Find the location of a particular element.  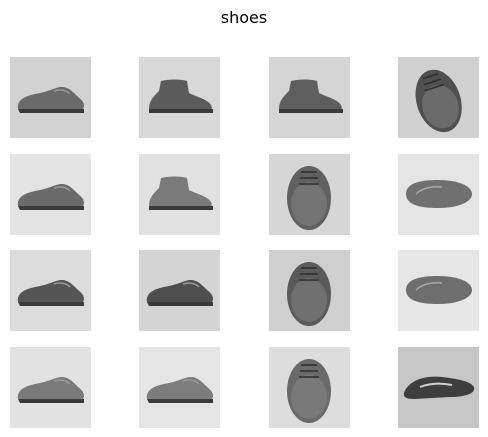

loafer-side-view-icon is located at coordinates (50, 293).